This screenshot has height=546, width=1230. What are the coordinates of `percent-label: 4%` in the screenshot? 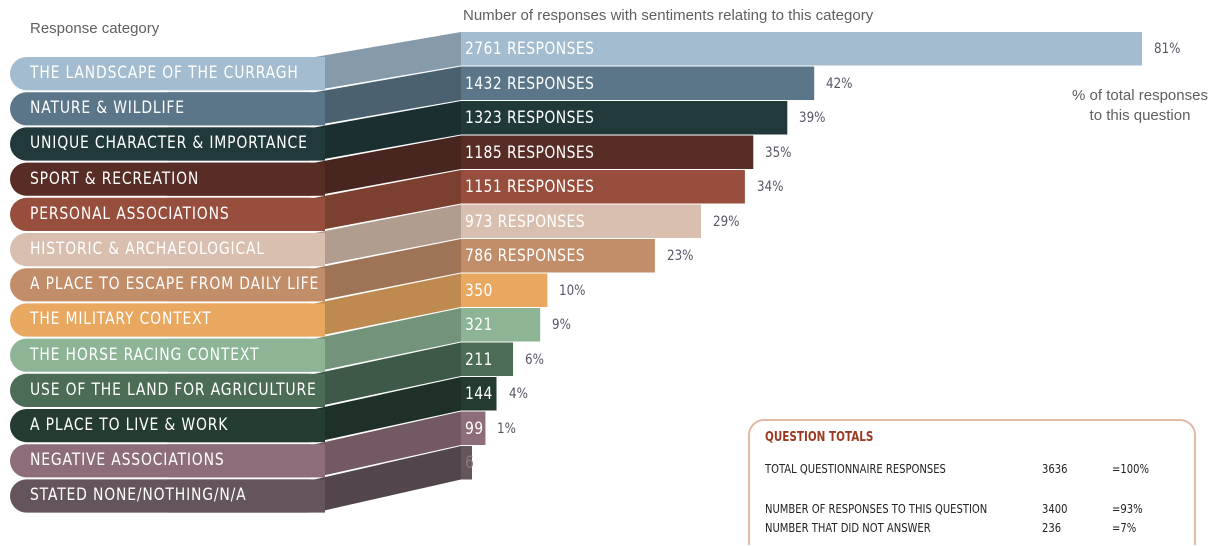 It's located at (518, 394).